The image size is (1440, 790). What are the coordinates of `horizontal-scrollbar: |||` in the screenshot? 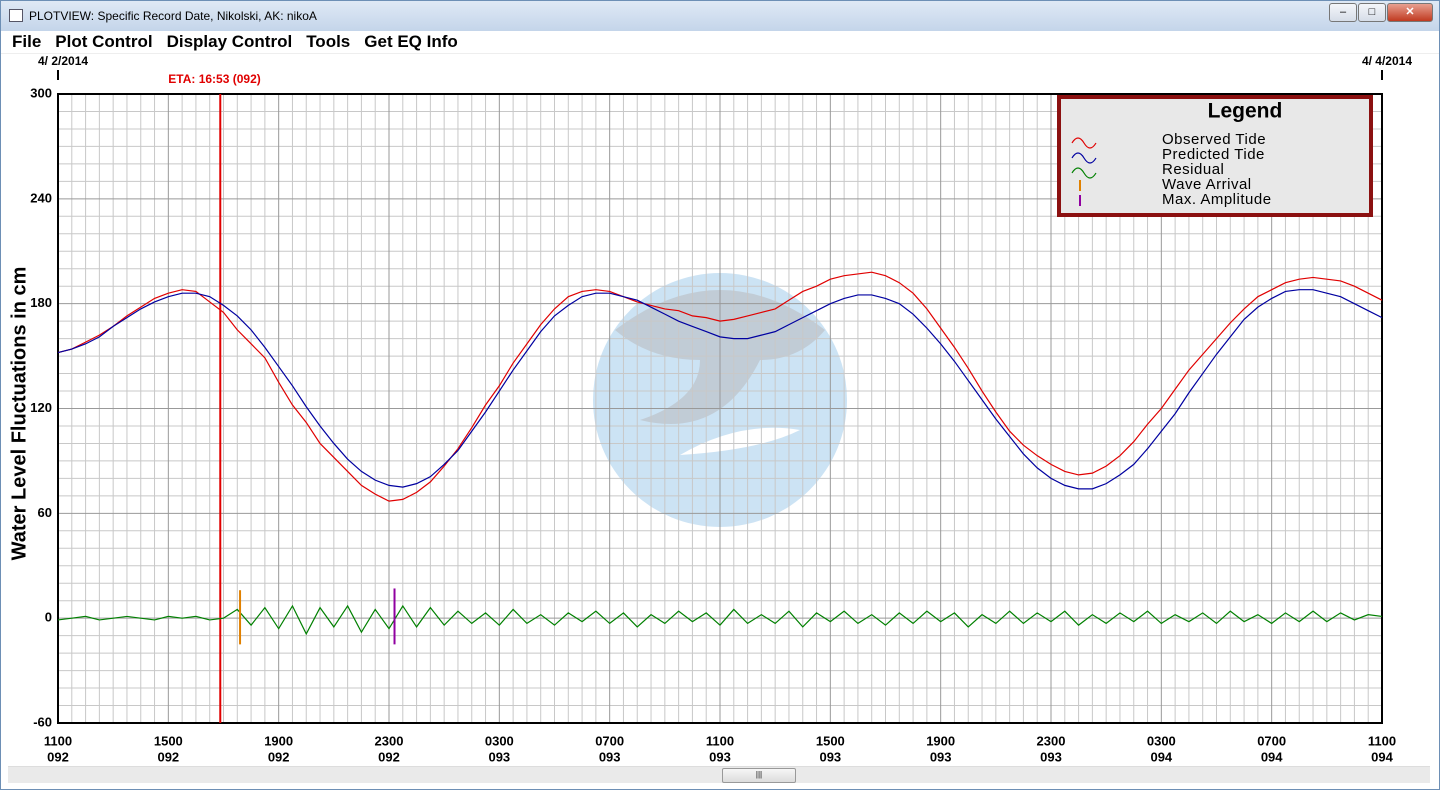 It's located at (719, 774).